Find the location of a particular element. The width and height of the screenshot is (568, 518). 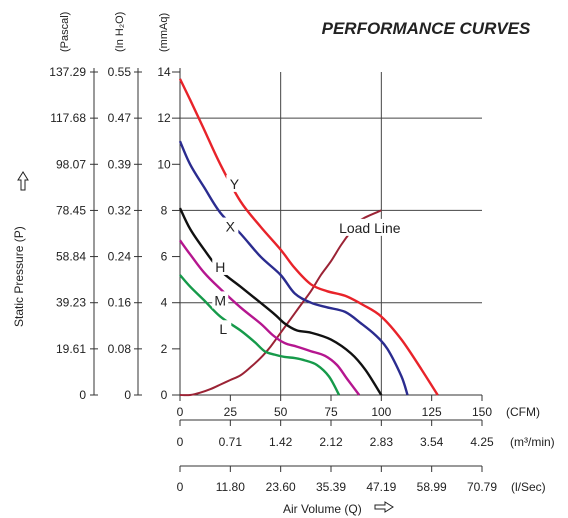

x-tick-label-cfm: 100 is located at coordinates (381, 412).